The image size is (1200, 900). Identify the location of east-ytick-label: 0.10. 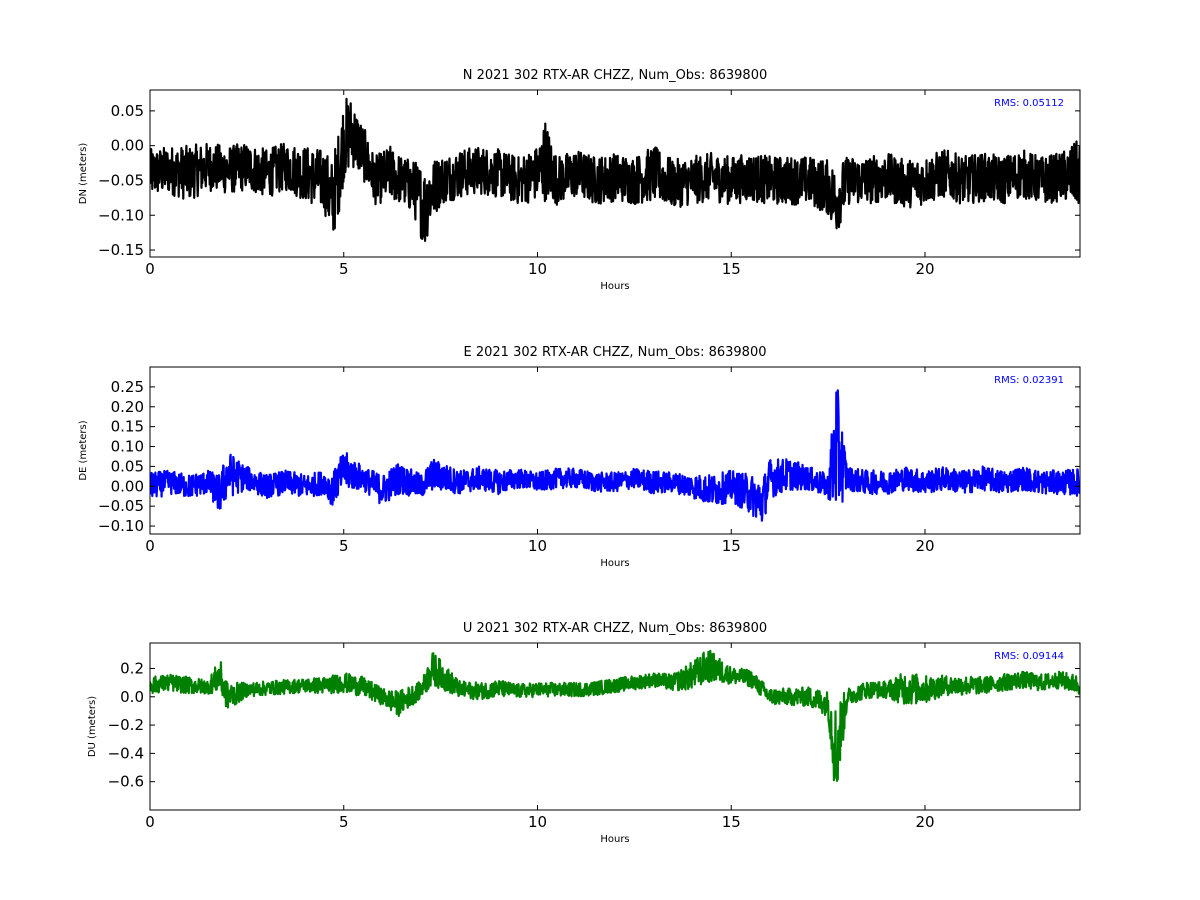
(127, 447).